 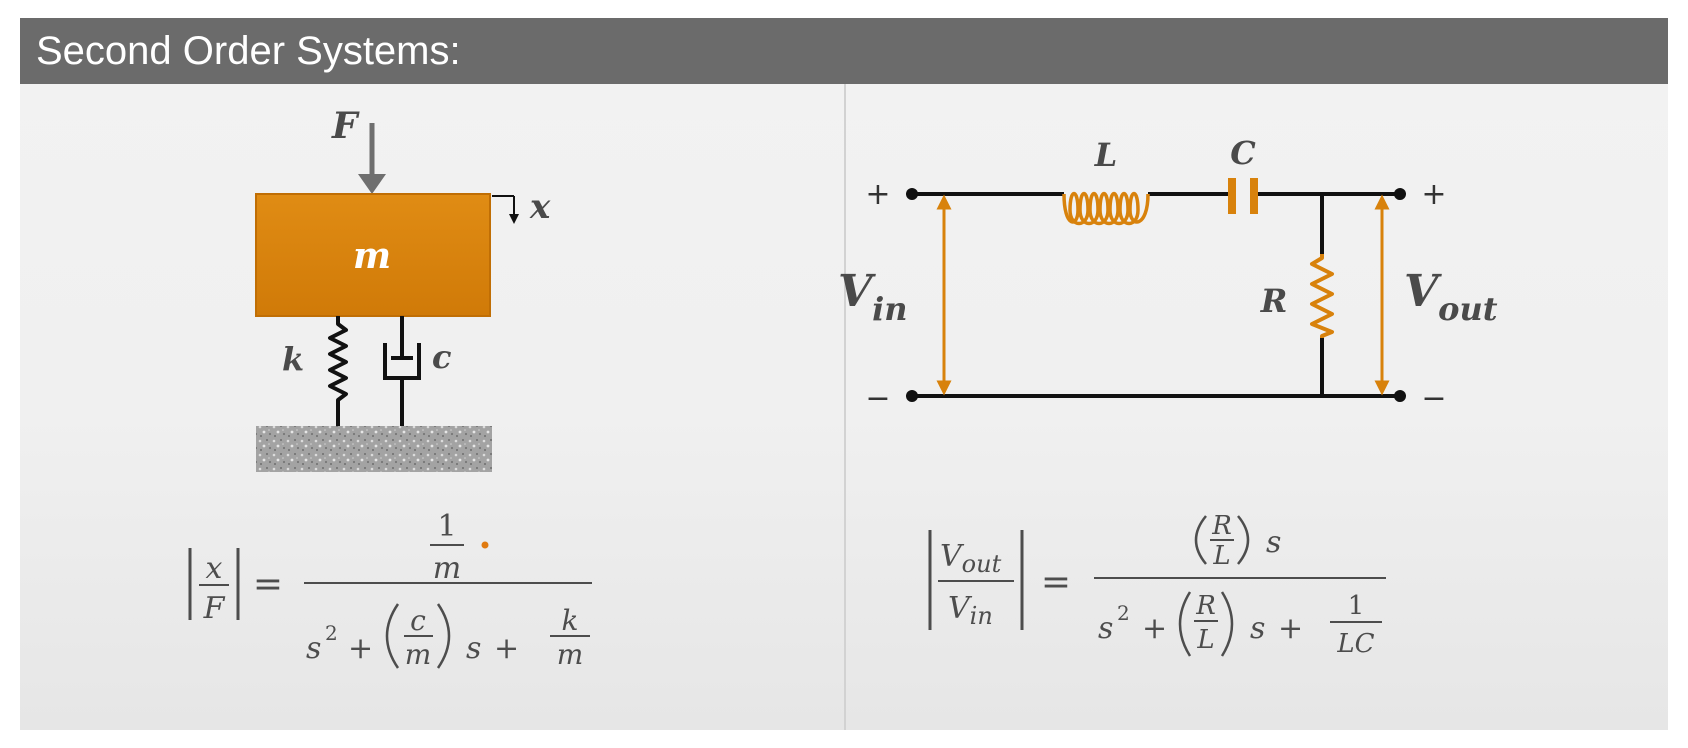 What do you see at coordinates (418, 654) in the screenshot?
I see `den-m-1: m` at bounding box center [418, 654].